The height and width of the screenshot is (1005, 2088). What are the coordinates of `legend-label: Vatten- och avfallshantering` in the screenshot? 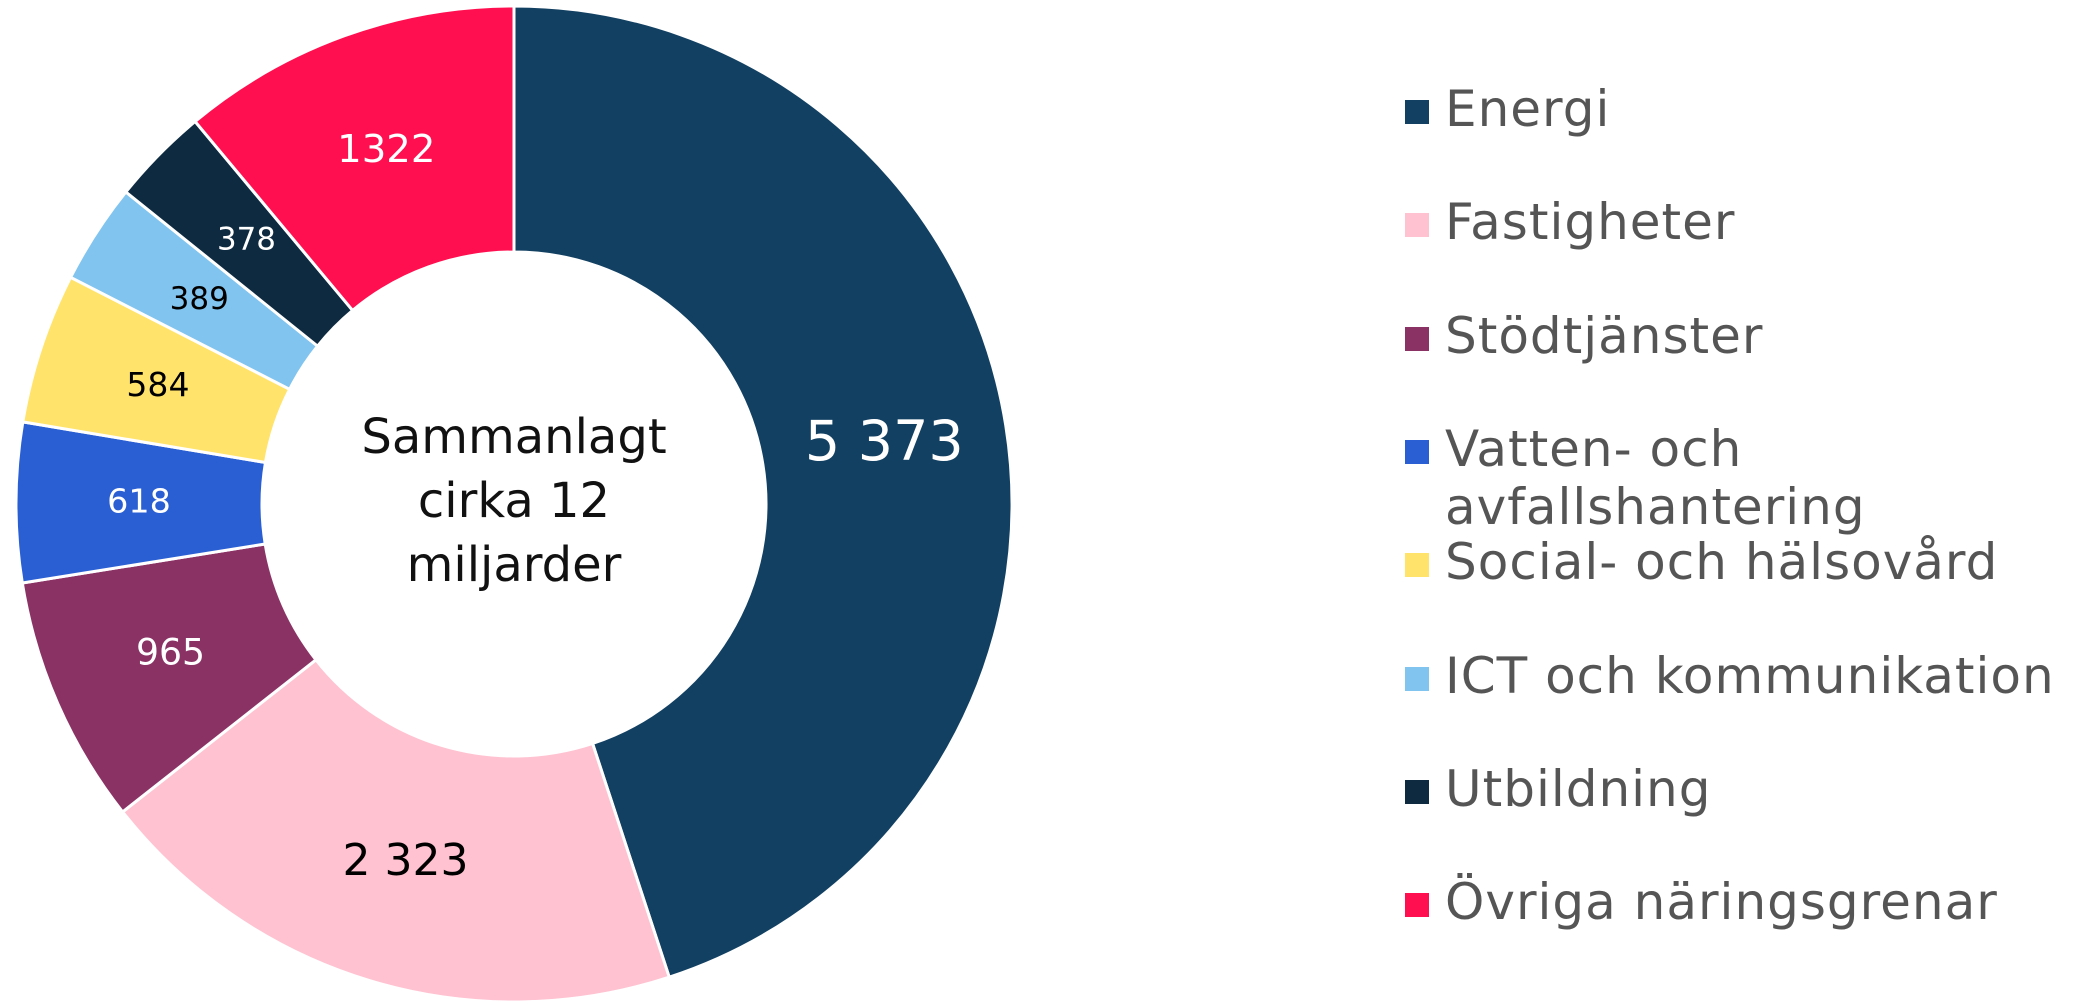 It's located at (1655, 477).